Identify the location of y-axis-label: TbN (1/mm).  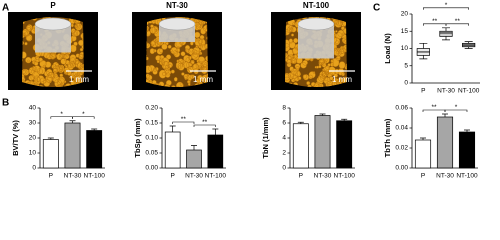
(265, 138).